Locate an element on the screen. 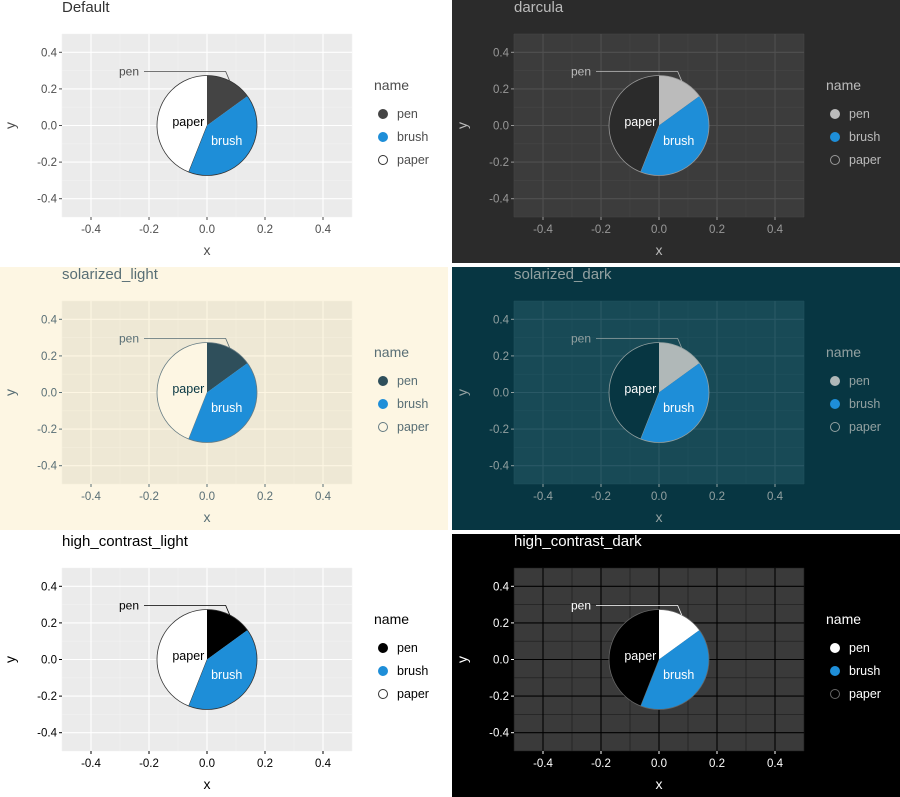 The height and width of the screenshot is (797, 900). chart-title: solarized_light is located at coordinates (110, 275).